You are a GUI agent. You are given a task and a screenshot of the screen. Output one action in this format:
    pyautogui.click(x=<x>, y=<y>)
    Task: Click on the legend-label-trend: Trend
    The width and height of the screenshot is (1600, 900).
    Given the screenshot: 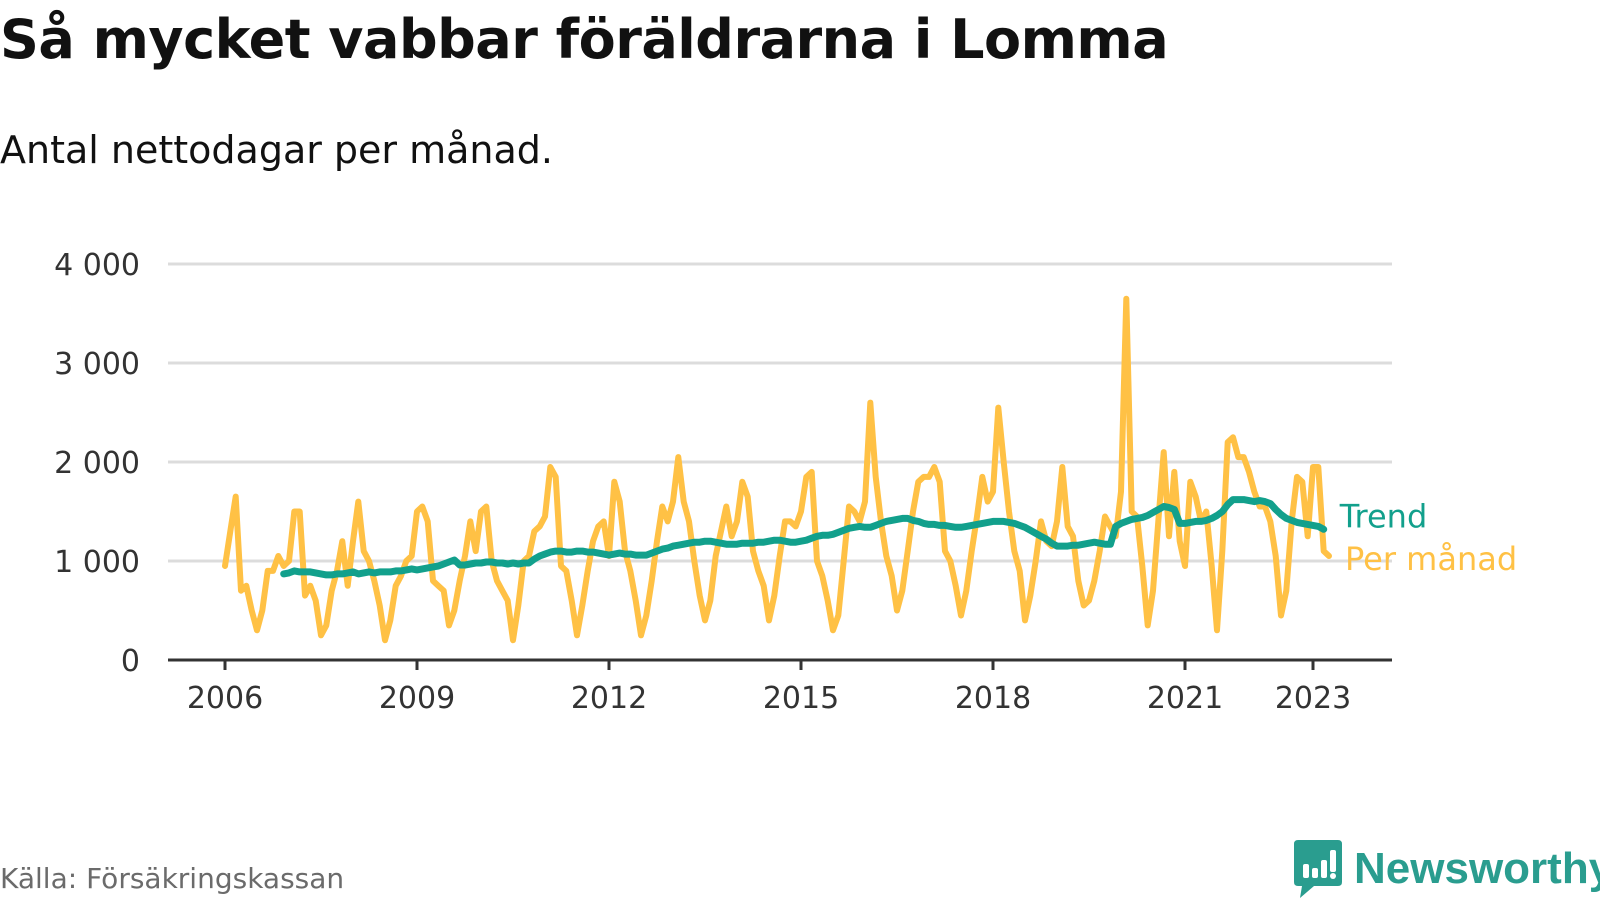 What is the action you would take?
    pyautogui.click(x=1383, y=516)
    